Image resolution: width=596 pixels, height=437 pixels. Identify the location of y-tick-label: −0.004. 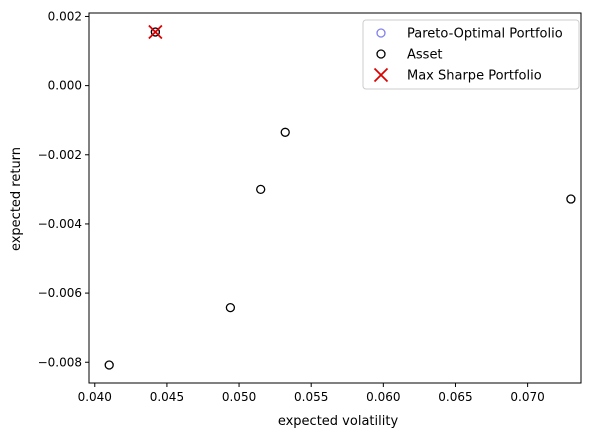
(60, 224).